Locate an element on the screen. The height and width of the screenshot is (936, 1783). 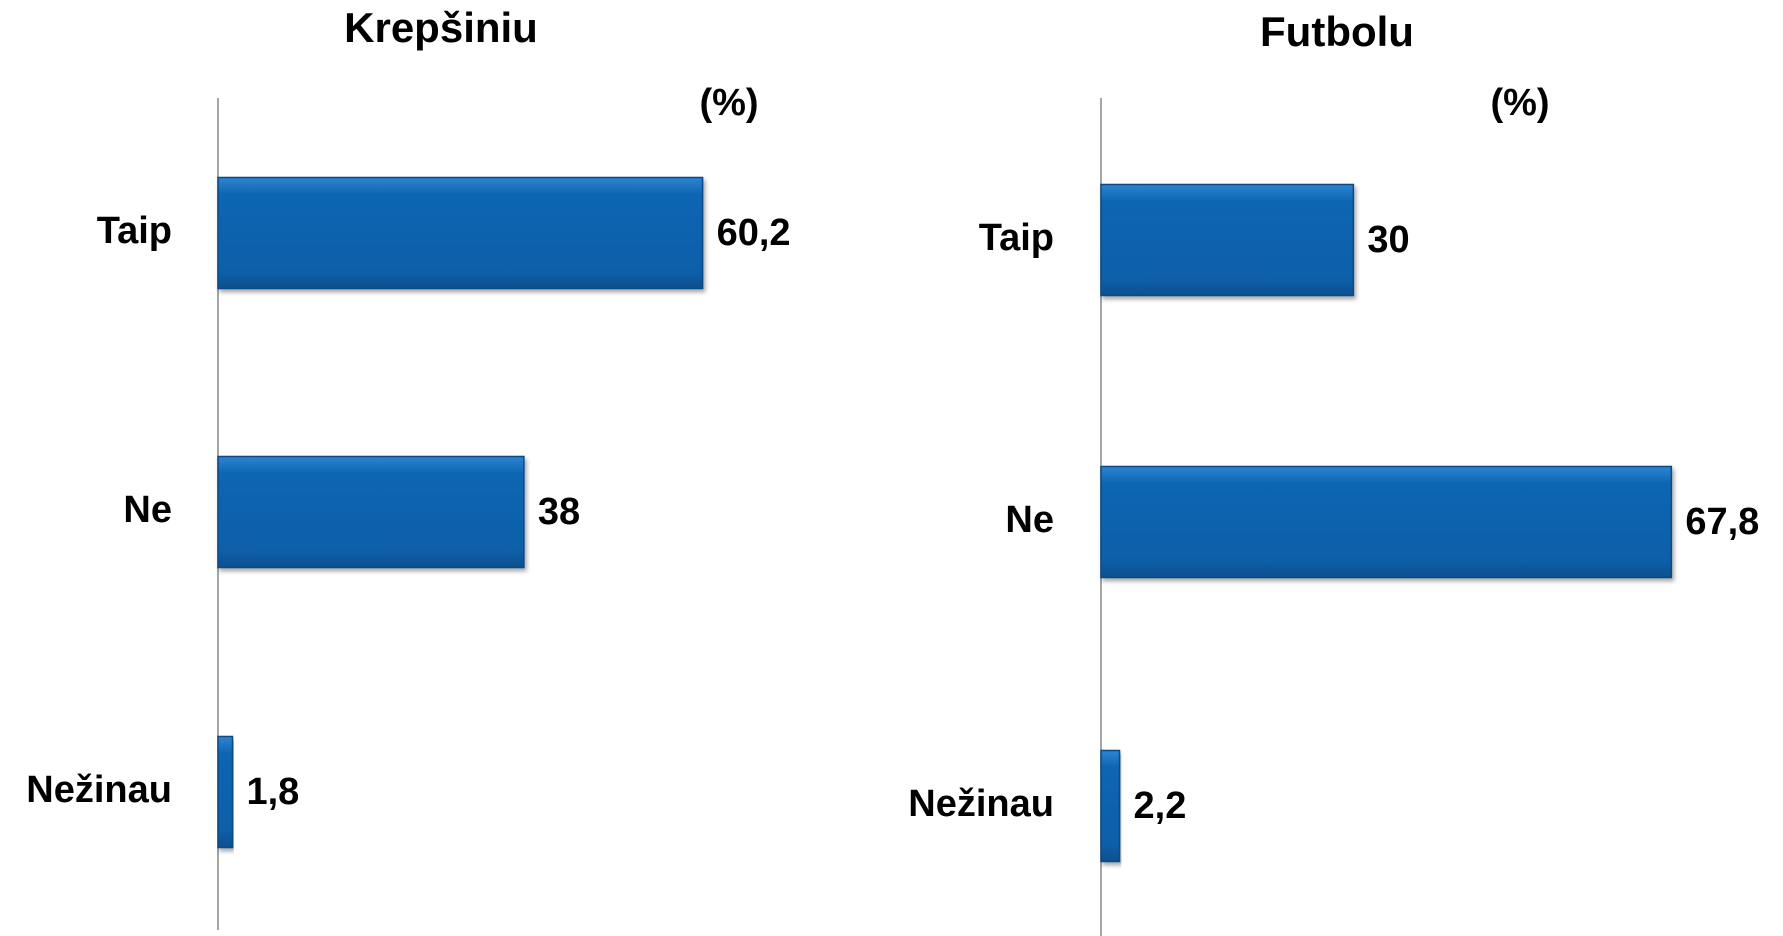
value-label: 60,2 is located at coordinates (754, 233).